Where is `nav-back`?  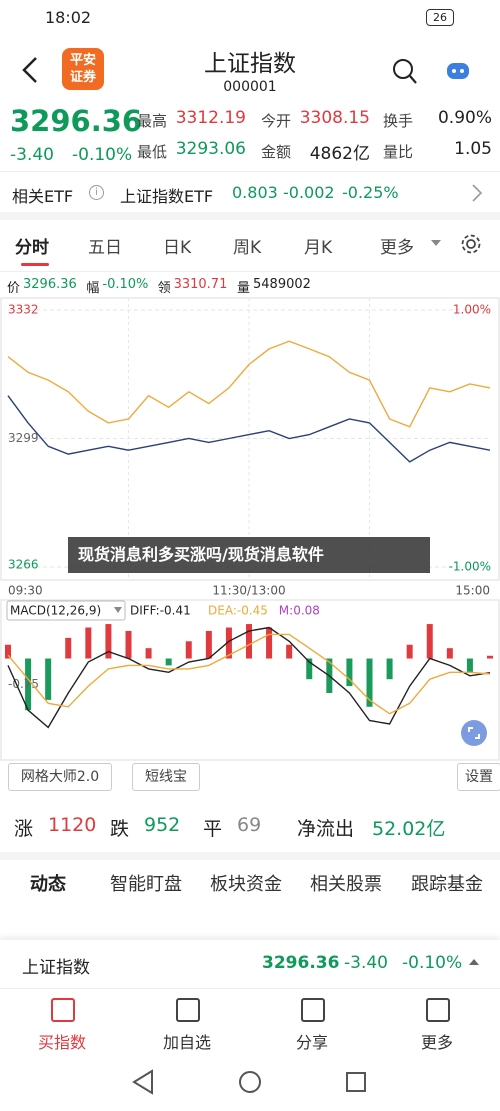 nav-back is located at coordinates (142, 1082).